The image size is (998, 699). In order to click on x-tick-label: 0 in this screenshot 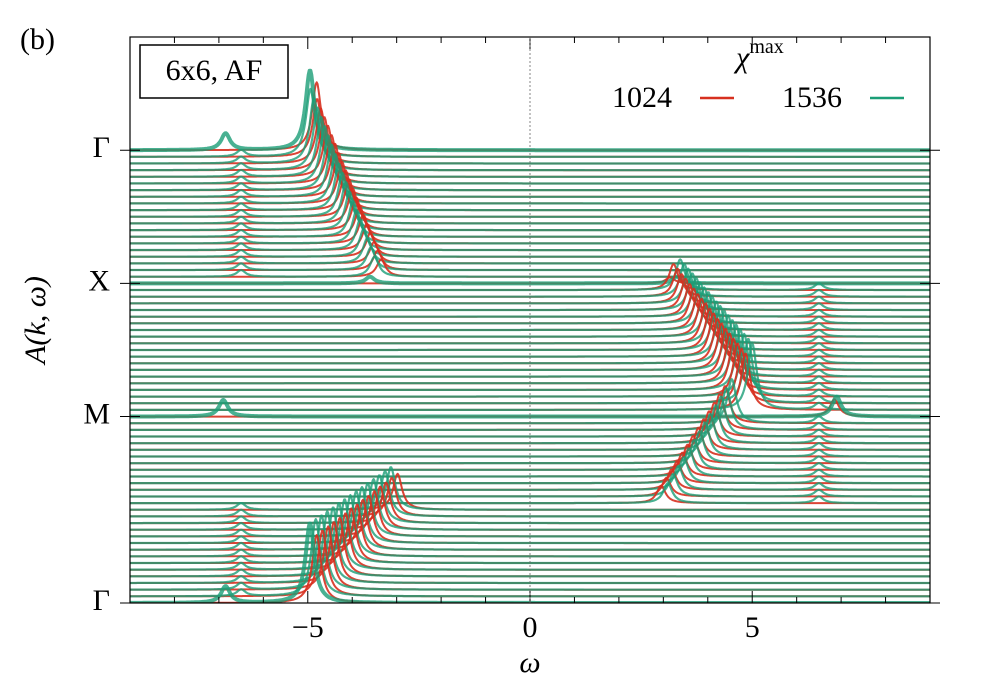, I will do `click(530, 627)`.